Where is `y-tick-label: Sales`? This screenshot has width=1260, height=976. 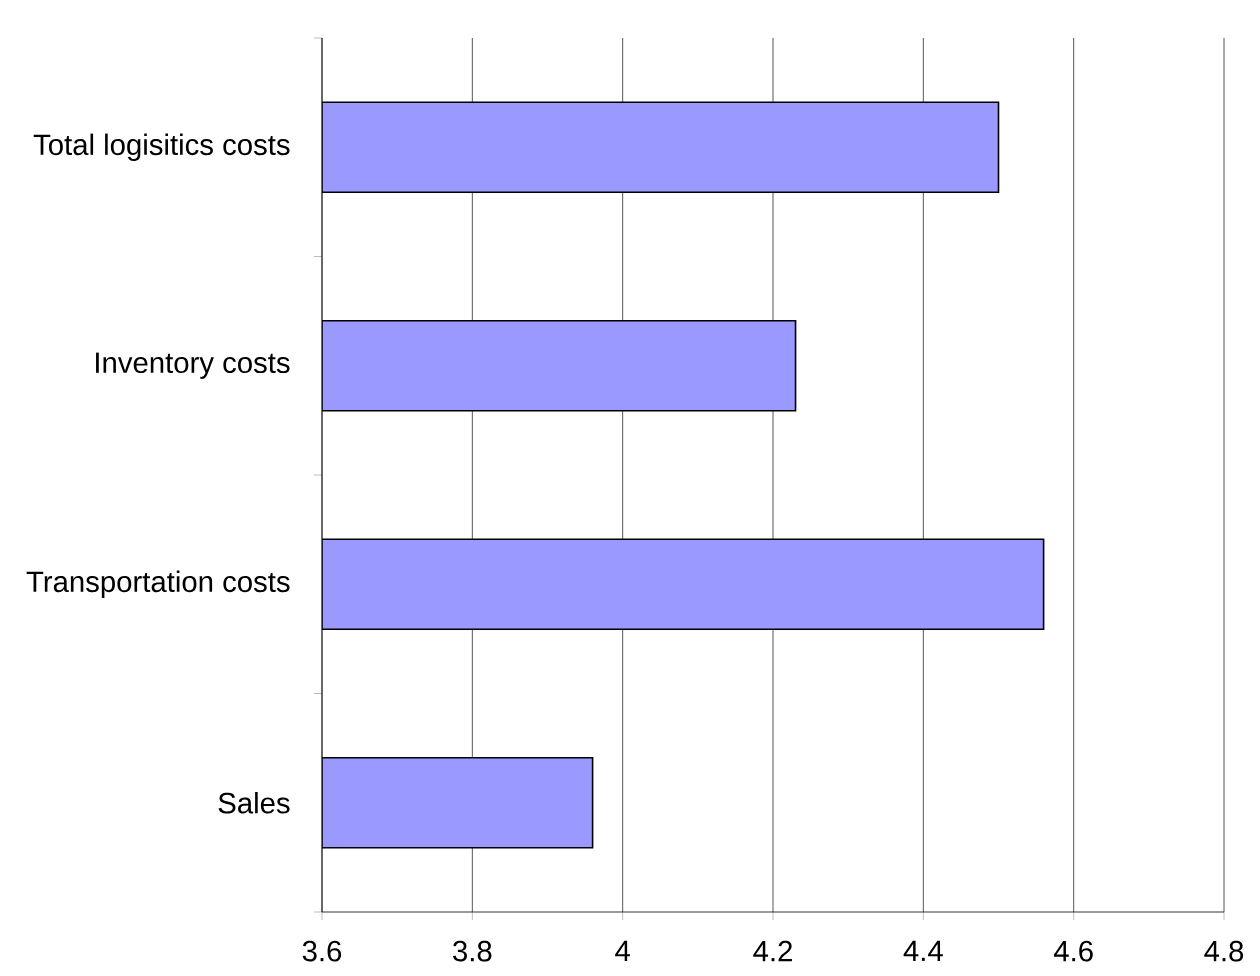 y-tick-label: Sales is located at coordinates (254, 802).